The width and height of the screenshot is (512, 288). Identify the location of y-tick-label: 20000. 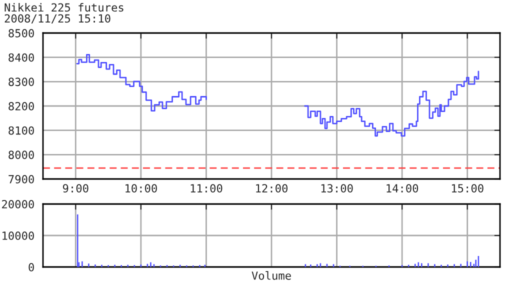
(18, 204).